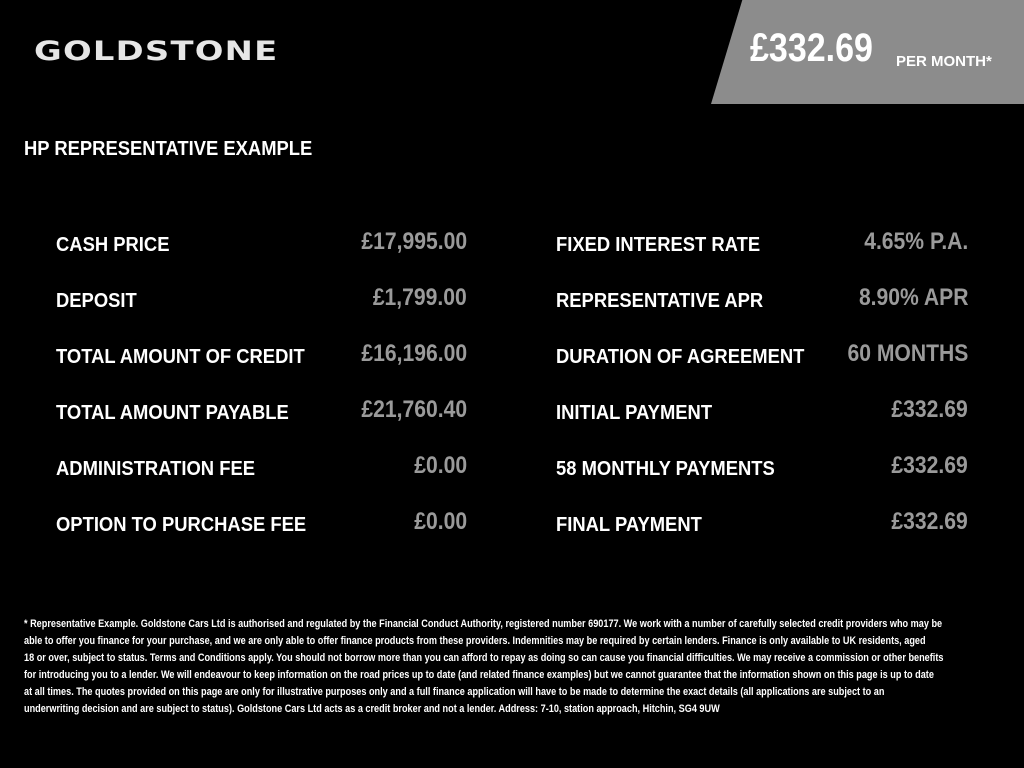 The width and height of the screenshot is (1024, 768). What do you see at coordinates (762, 525) in the screenshot?
I see `finance-row: FINAL PAYMENT £332.69` at bounding box center [762, 525].